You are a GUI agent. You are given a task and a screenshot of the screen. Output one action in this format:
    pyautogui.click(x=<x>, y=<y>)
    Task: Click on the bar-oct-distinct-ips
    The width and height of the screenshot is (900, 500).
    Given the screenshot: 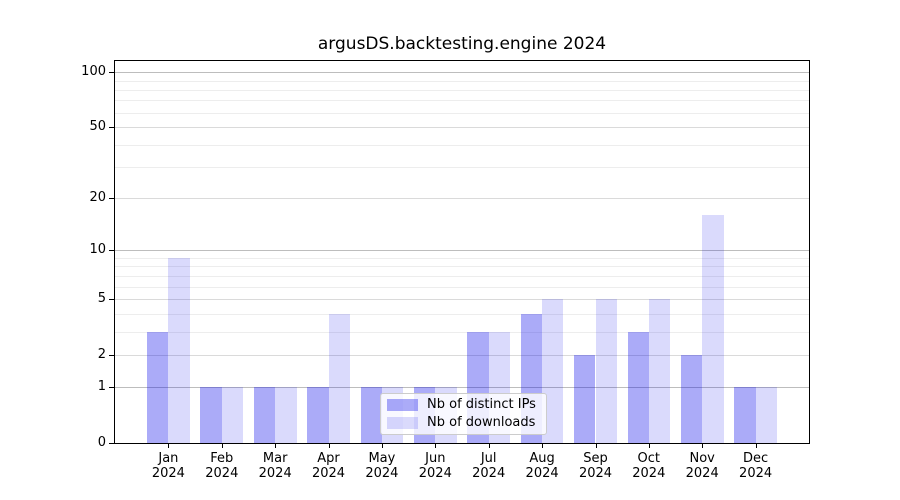 What is the action you would take?
    pyautogui.click(x=638, y=387)
    